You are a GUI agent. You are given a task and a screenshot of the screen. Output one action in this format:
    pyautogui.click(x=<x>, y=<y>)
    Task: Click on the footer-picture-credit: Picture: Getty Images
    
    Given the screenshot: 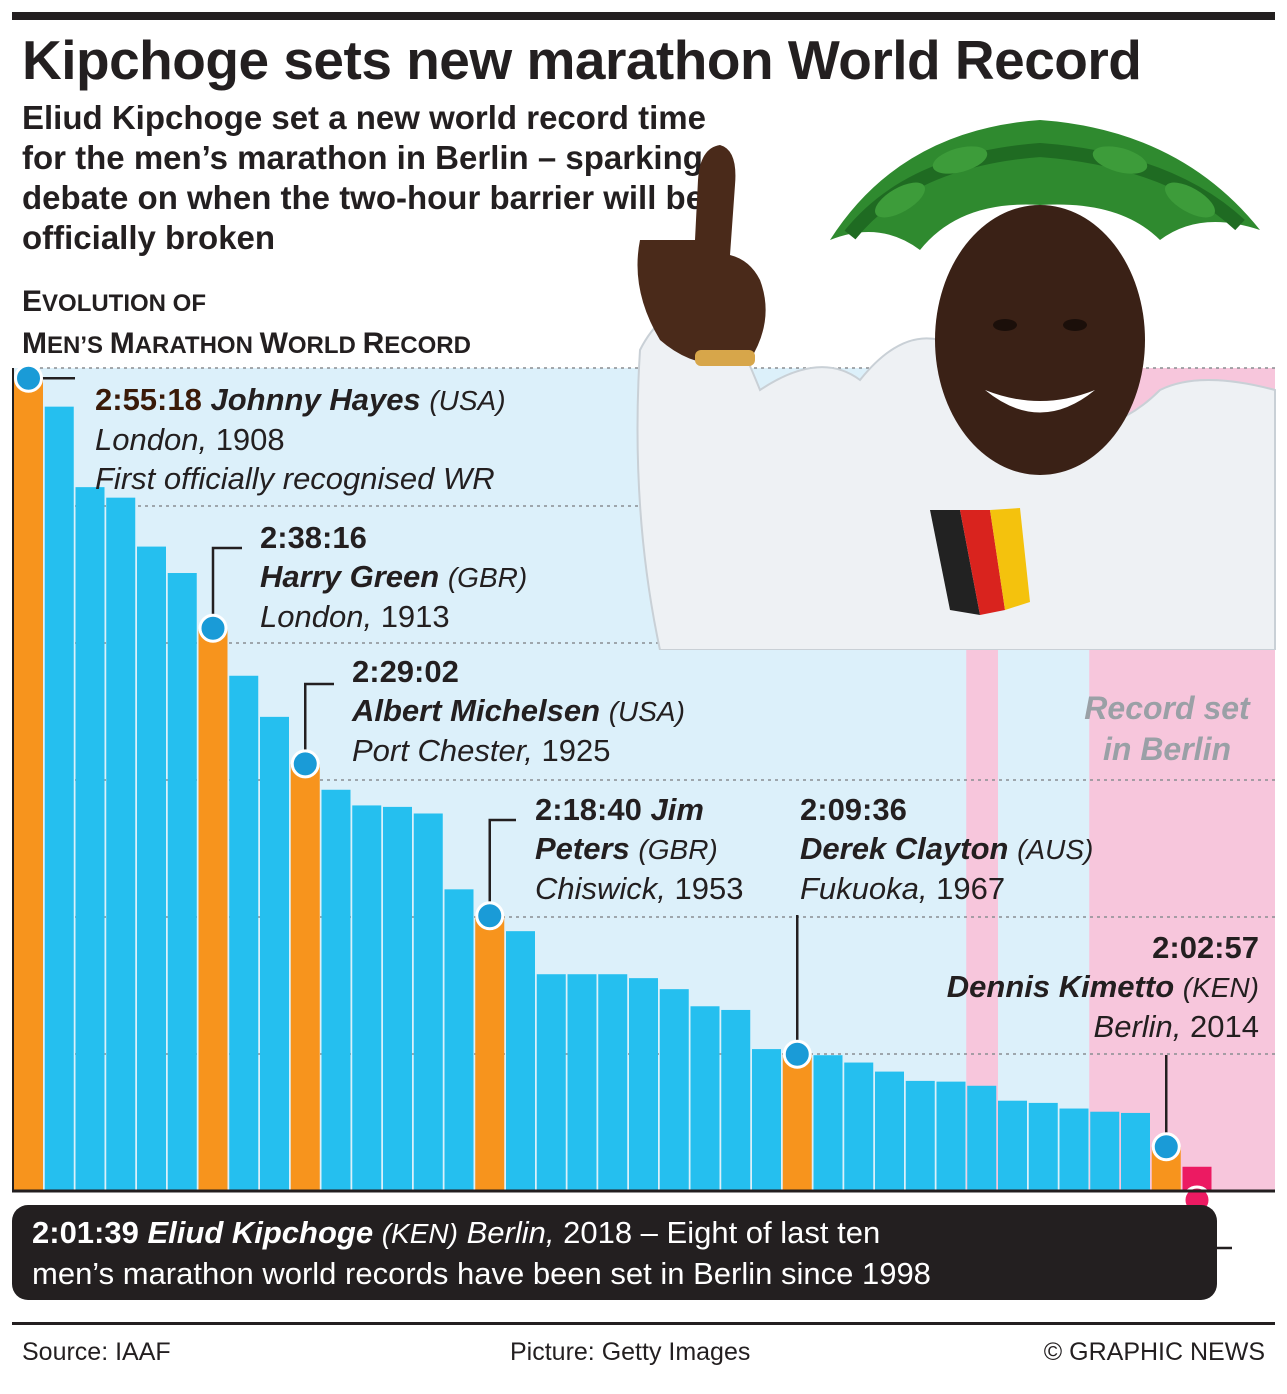 What is the action you would take?
    pyautogui.click(x=630, y=1352)
    